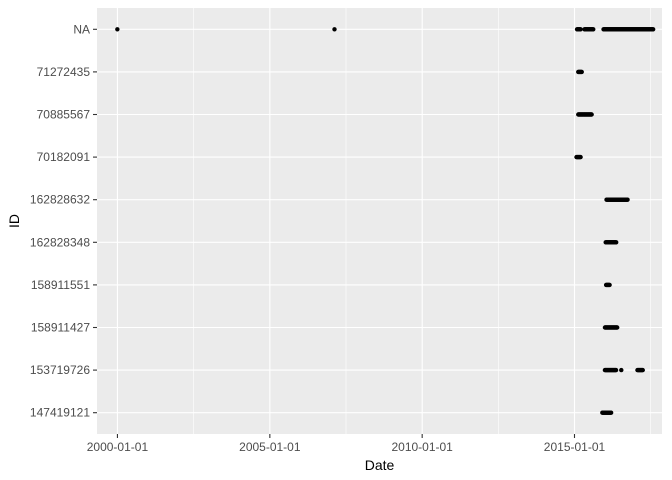 The image size is (672, 480). Describe the element at coordinates (60, 200) in the screenshot. I see `y-tick-label: 162828632` at that location.